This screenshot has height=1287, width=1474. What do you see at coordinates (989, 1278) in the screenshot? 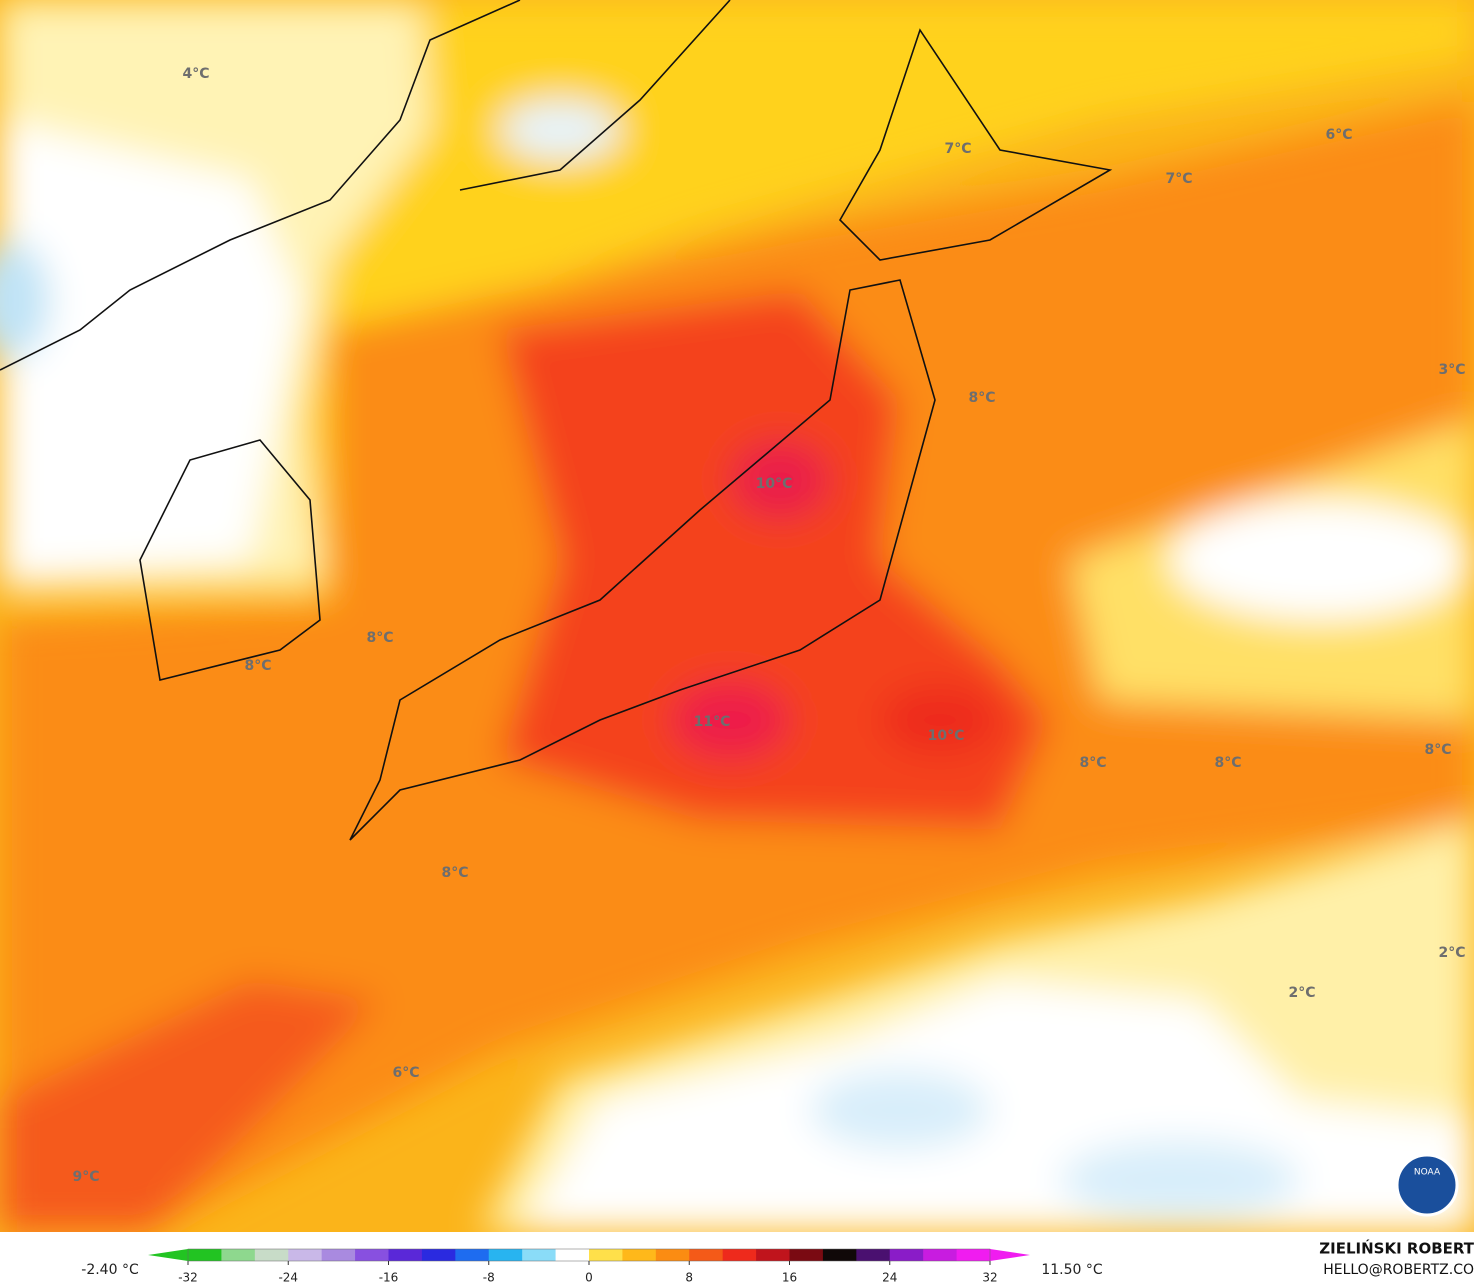
I see `colorbar-tick-label: 32` at bounding box center [989, 1278].